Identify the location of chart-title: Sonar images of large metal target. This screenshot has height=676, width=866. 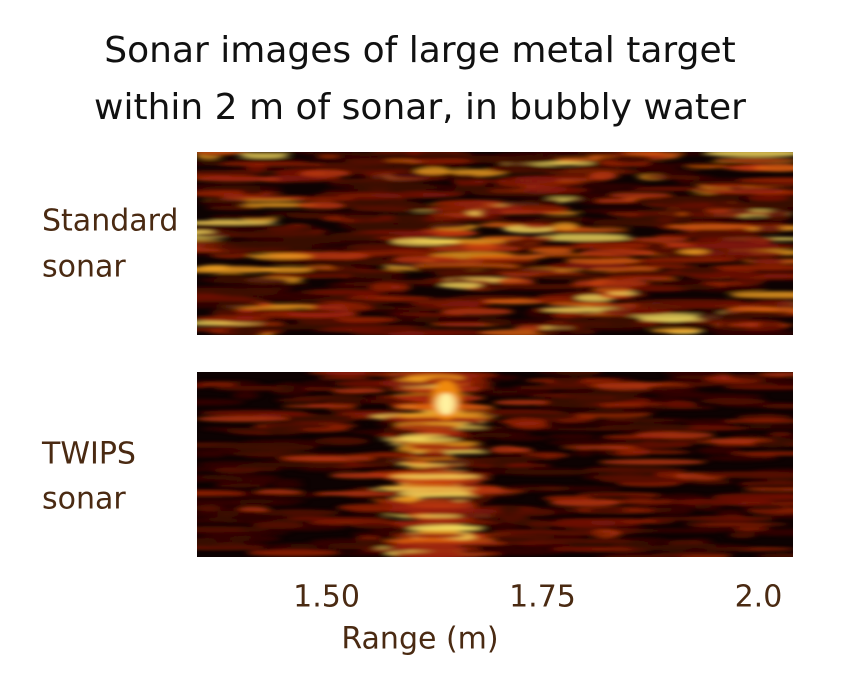
(419, 50).